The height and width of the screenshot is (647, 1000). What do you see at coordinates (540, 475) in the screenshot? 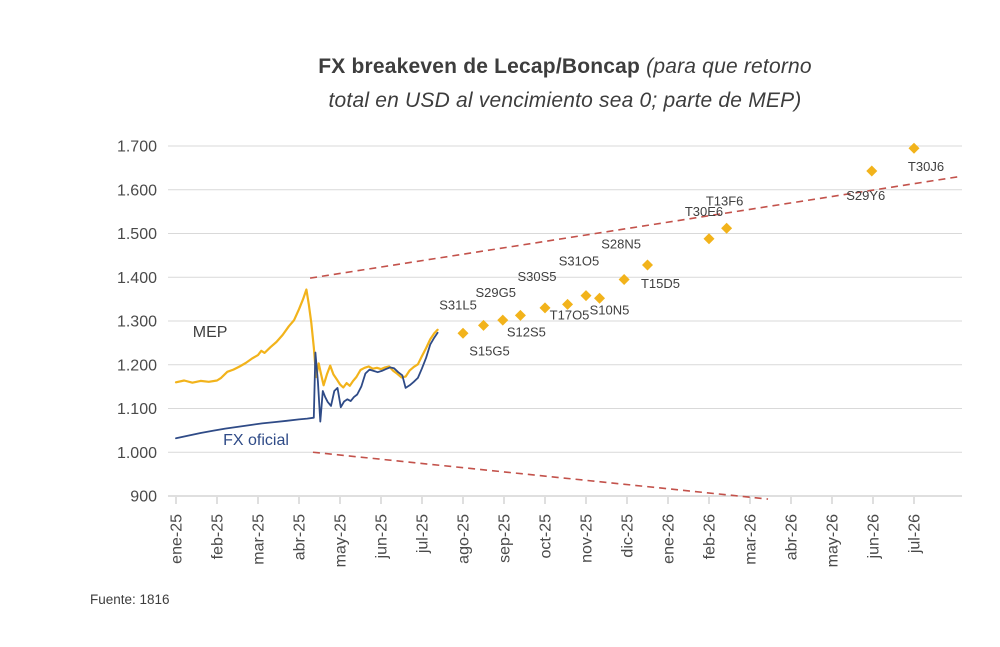
I see `trend-line-lower` at bounding box center [540, 475].